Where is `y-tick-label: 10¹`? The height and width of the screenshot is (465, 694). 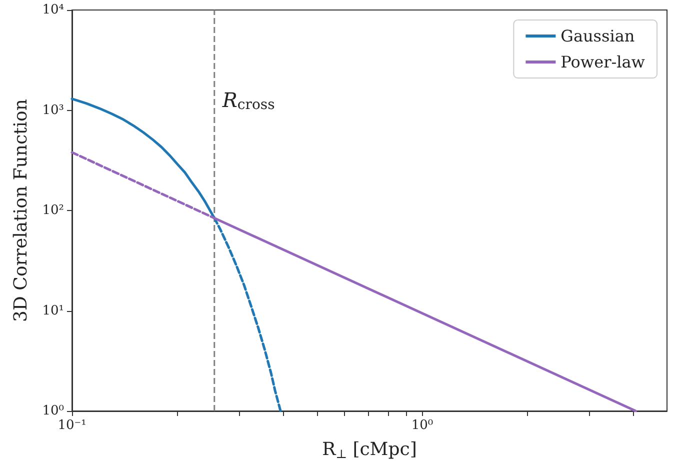 y-tick-label: 10¹ is located at coordinates (53, 310).